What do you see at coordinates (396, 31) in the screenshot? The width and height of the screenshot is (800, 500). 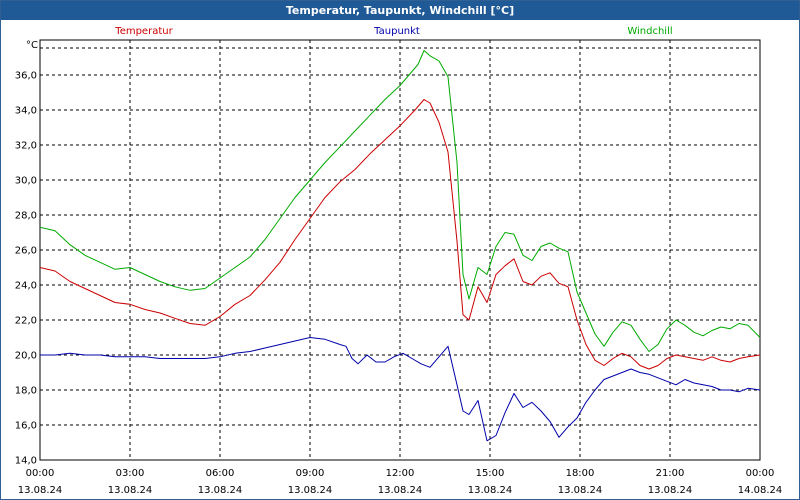 I see `legend-taupunkt: Taupunkt` at bounding box center [396, 31].